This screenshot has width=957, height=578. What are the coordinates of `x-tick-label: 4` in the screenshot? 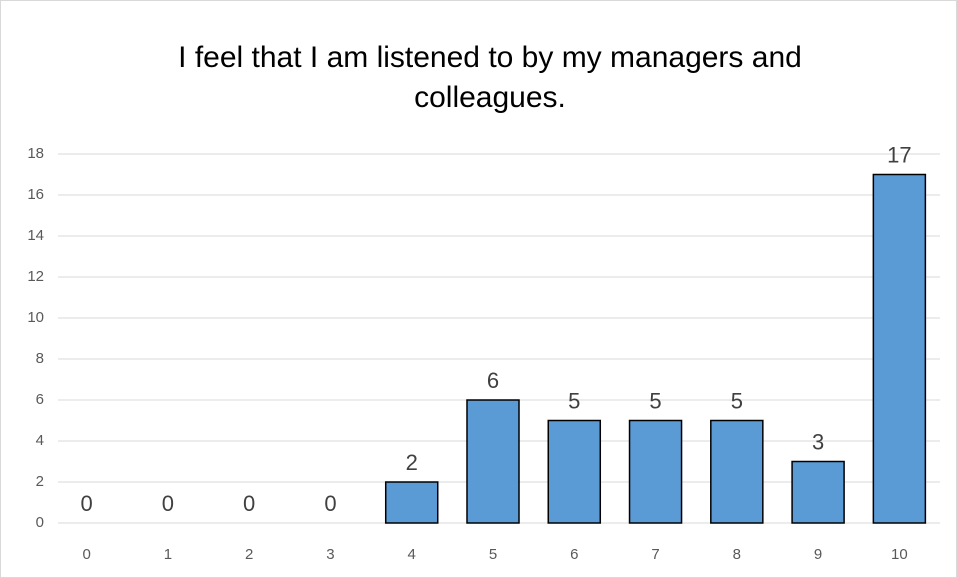 It's located at (412, 554).